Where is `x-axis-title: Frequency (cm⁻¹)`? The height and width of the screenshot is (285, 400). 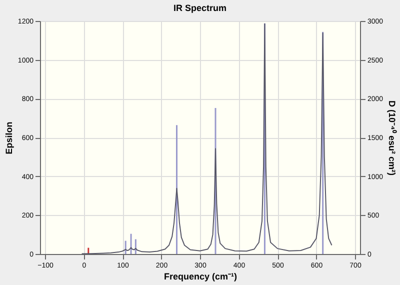 x-axis-title: Frequency (cm⁻¹) is located at coordinates (201, 277).